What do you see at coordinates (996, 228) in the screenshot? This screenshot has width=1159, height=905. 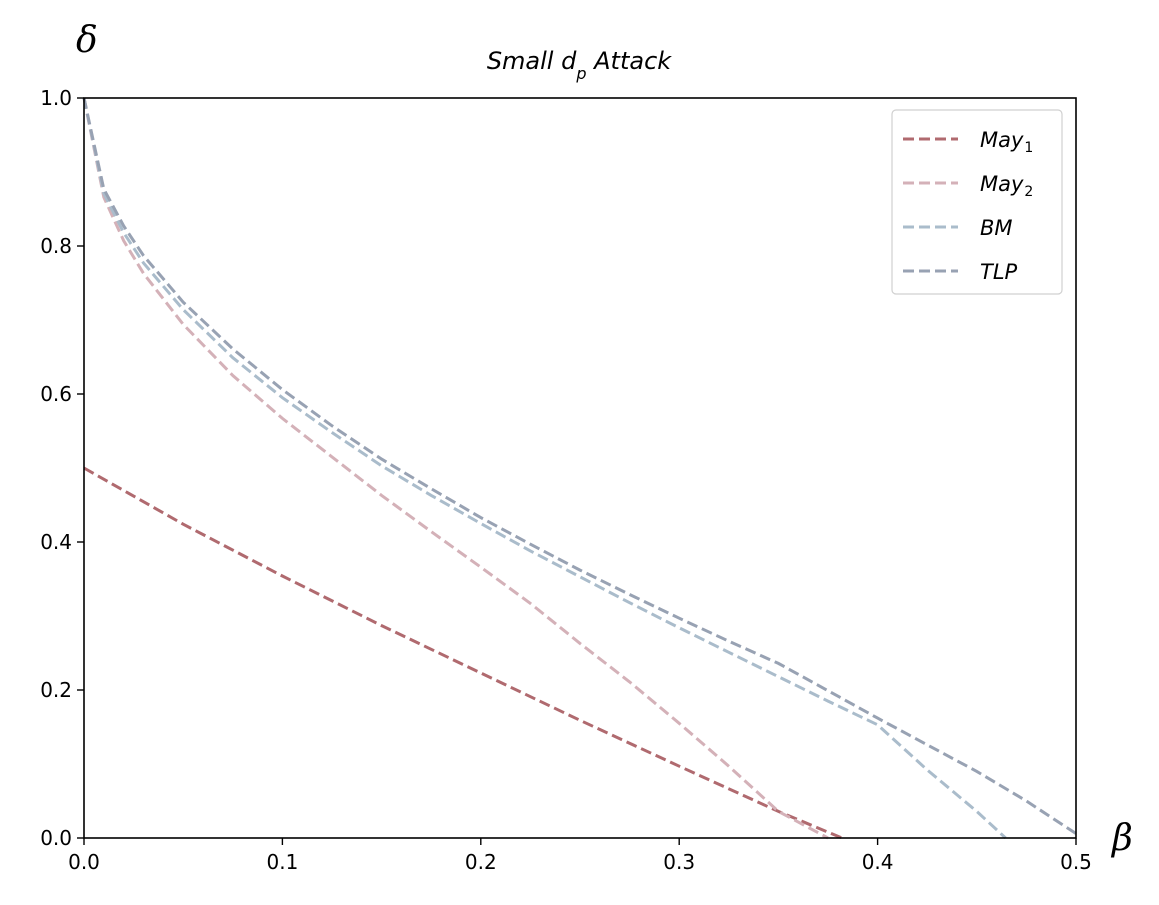 I see `legend-label: BM` at bounding box center [996, 228].